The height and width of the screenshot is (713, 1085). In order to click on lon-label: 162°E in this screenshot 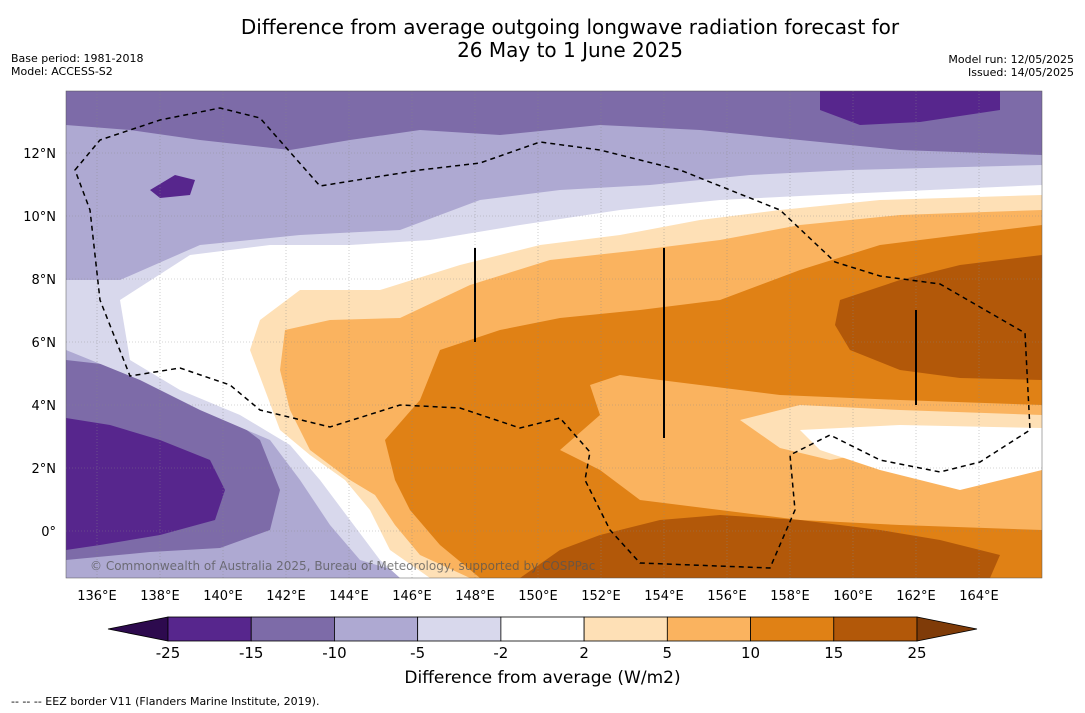, I will do `click(916, 596)`.